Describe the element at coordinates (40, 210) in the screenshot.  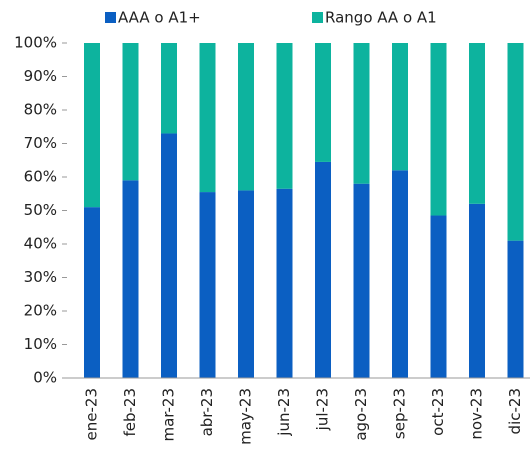
I see `y-tick-label: 50%` at that location.